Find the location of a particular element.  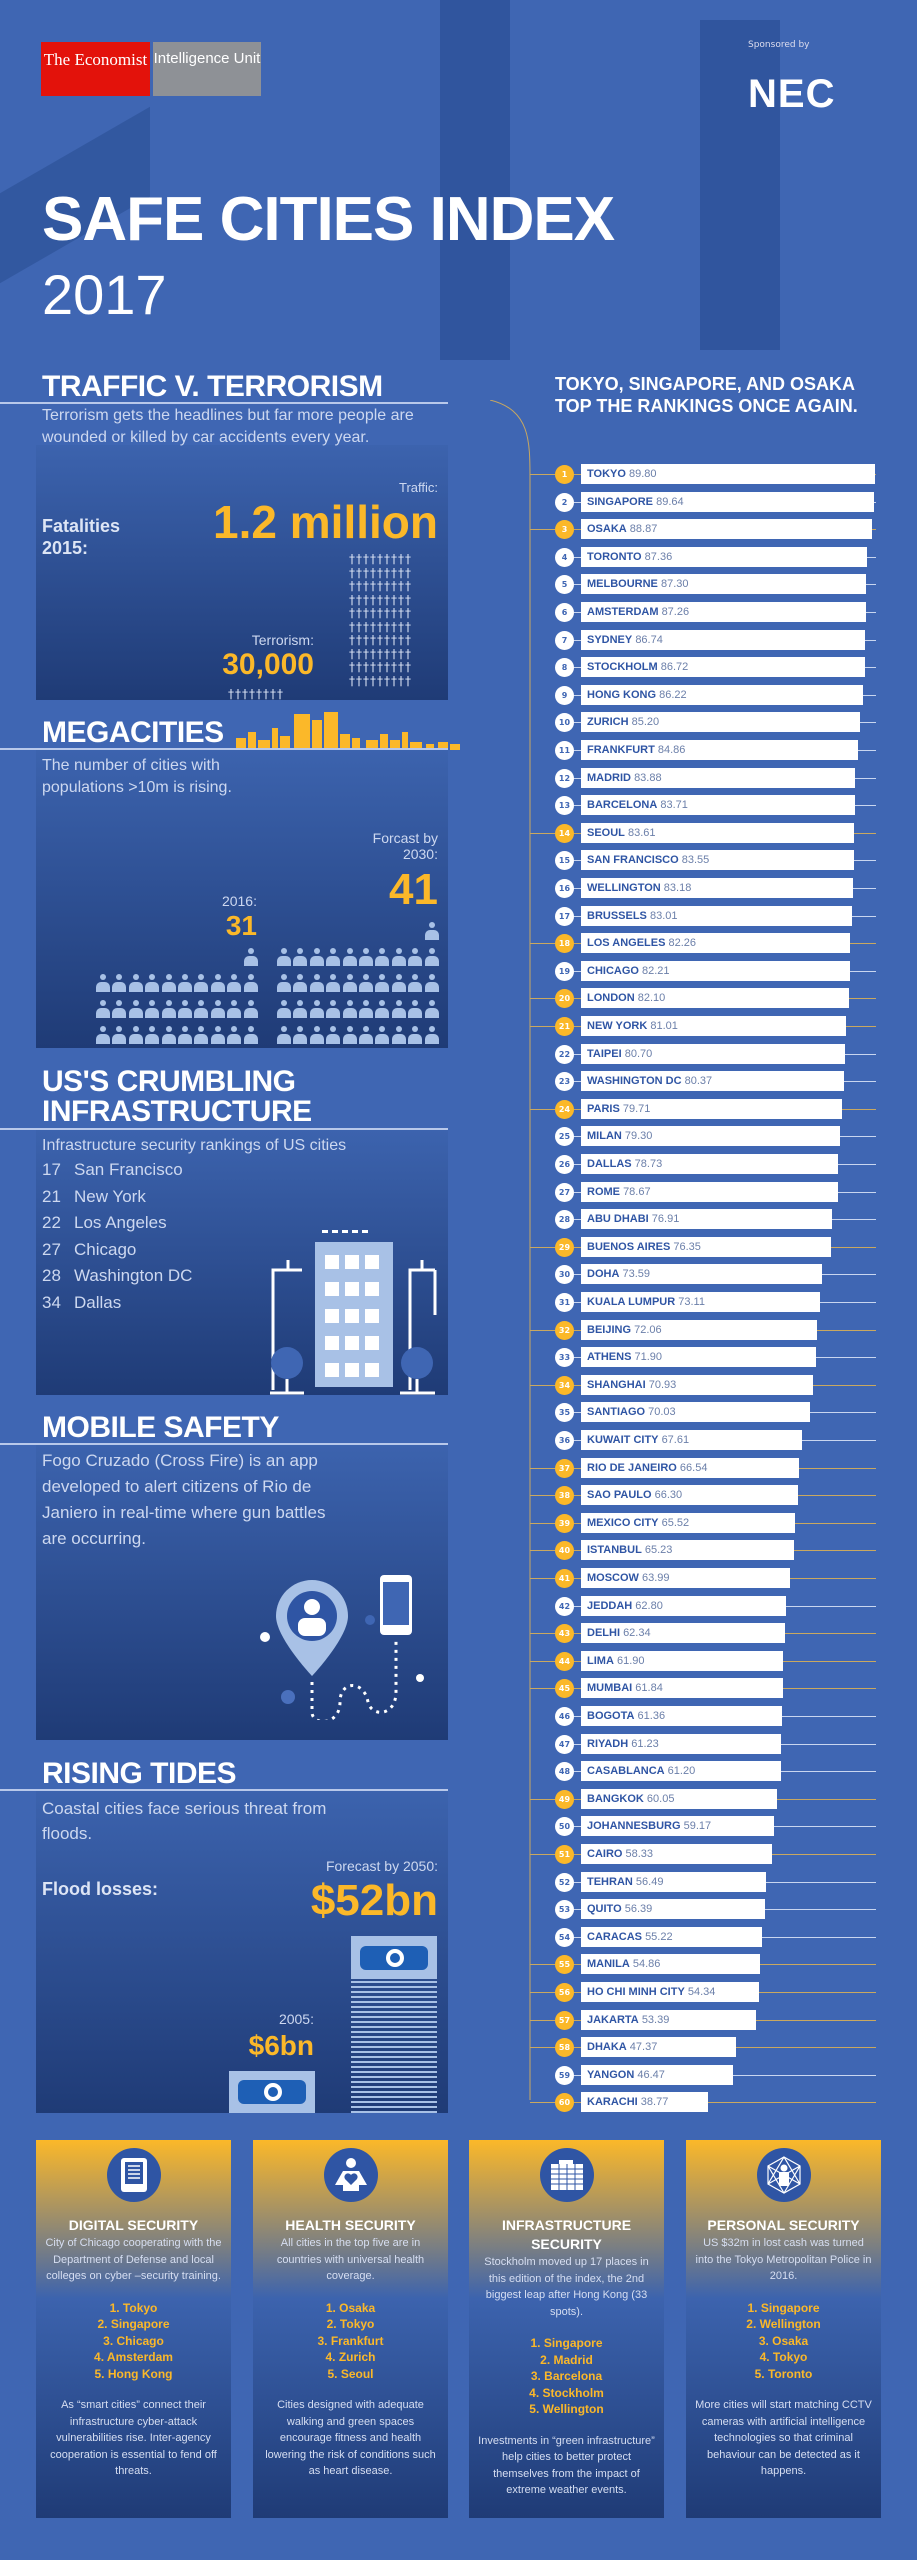

score-bar: JAKARTA 53.39 is located at coordinates (668, 2019).